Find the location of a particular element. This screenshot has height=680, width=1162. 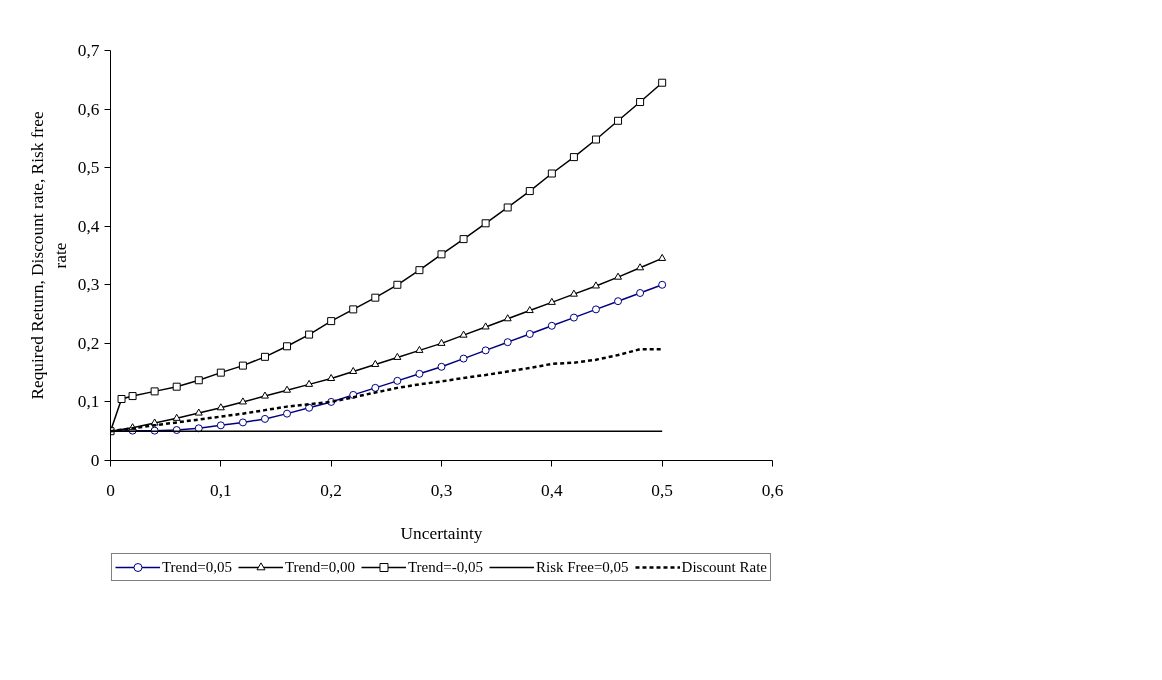

y-tick-label: 0,6 is located at coordinates (88, 109).